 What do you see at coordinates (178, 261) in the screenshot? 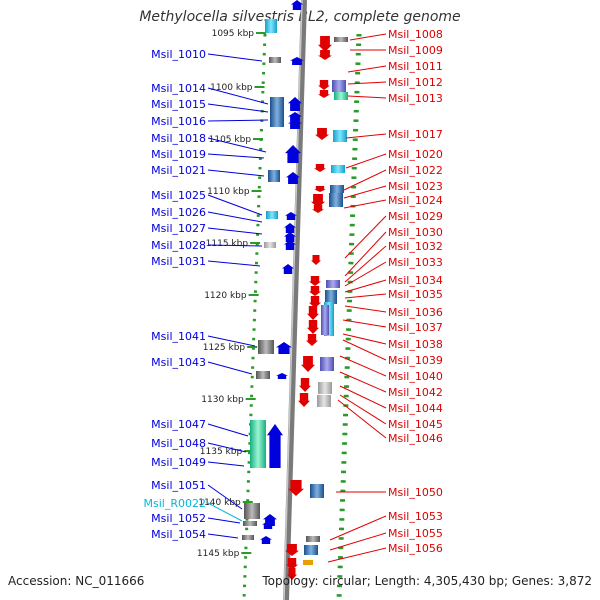
I see `left-gene-label: Msil_1031` at bounding box center [178, 261].